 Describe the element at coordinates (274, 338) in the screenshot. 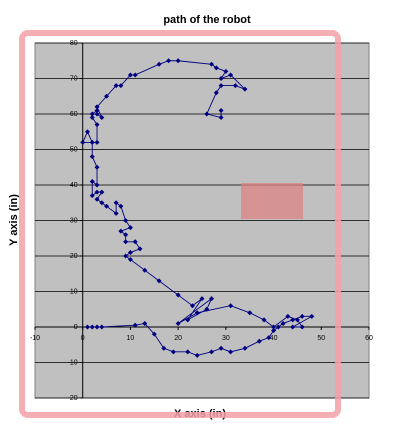

I see `x-tick-label: 40` at that location.